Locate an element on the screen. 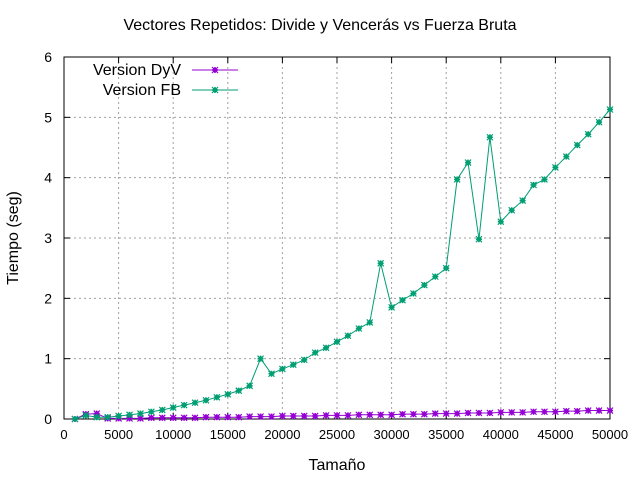 This screenshot has height=480, width=640. legend-label-version-dyv: Version DyV is located at coordinates (137, 70).